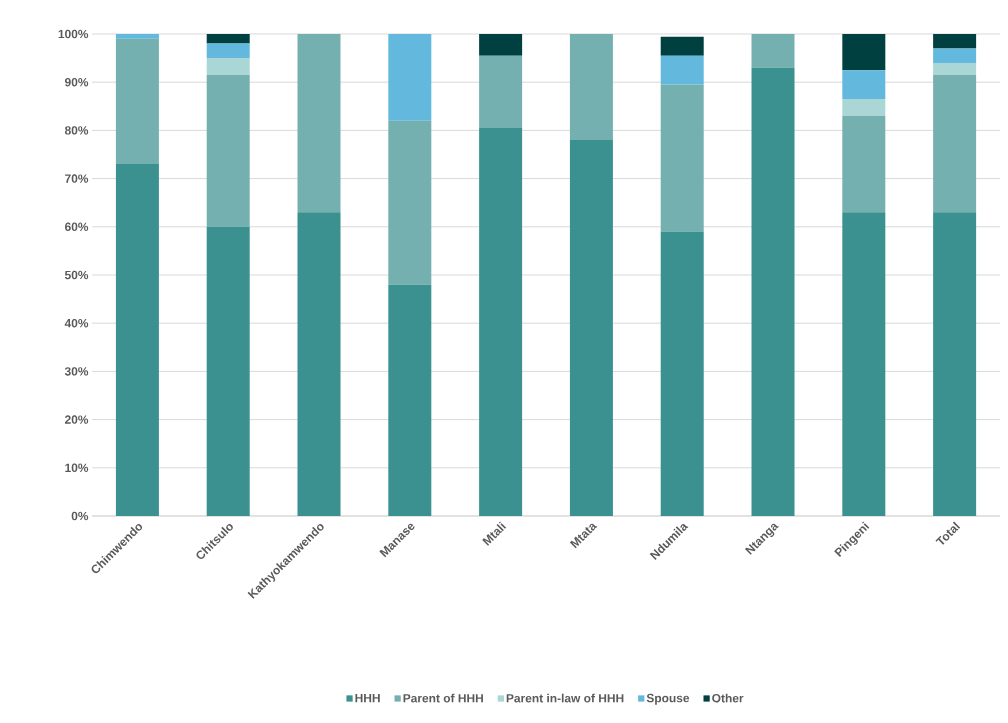 This screenshot has height=723, width=1008. What do you see at coordinates (76, 419) in the screenshot?
I see `y-tick-label: 20%` at bounding box center [76, 419].